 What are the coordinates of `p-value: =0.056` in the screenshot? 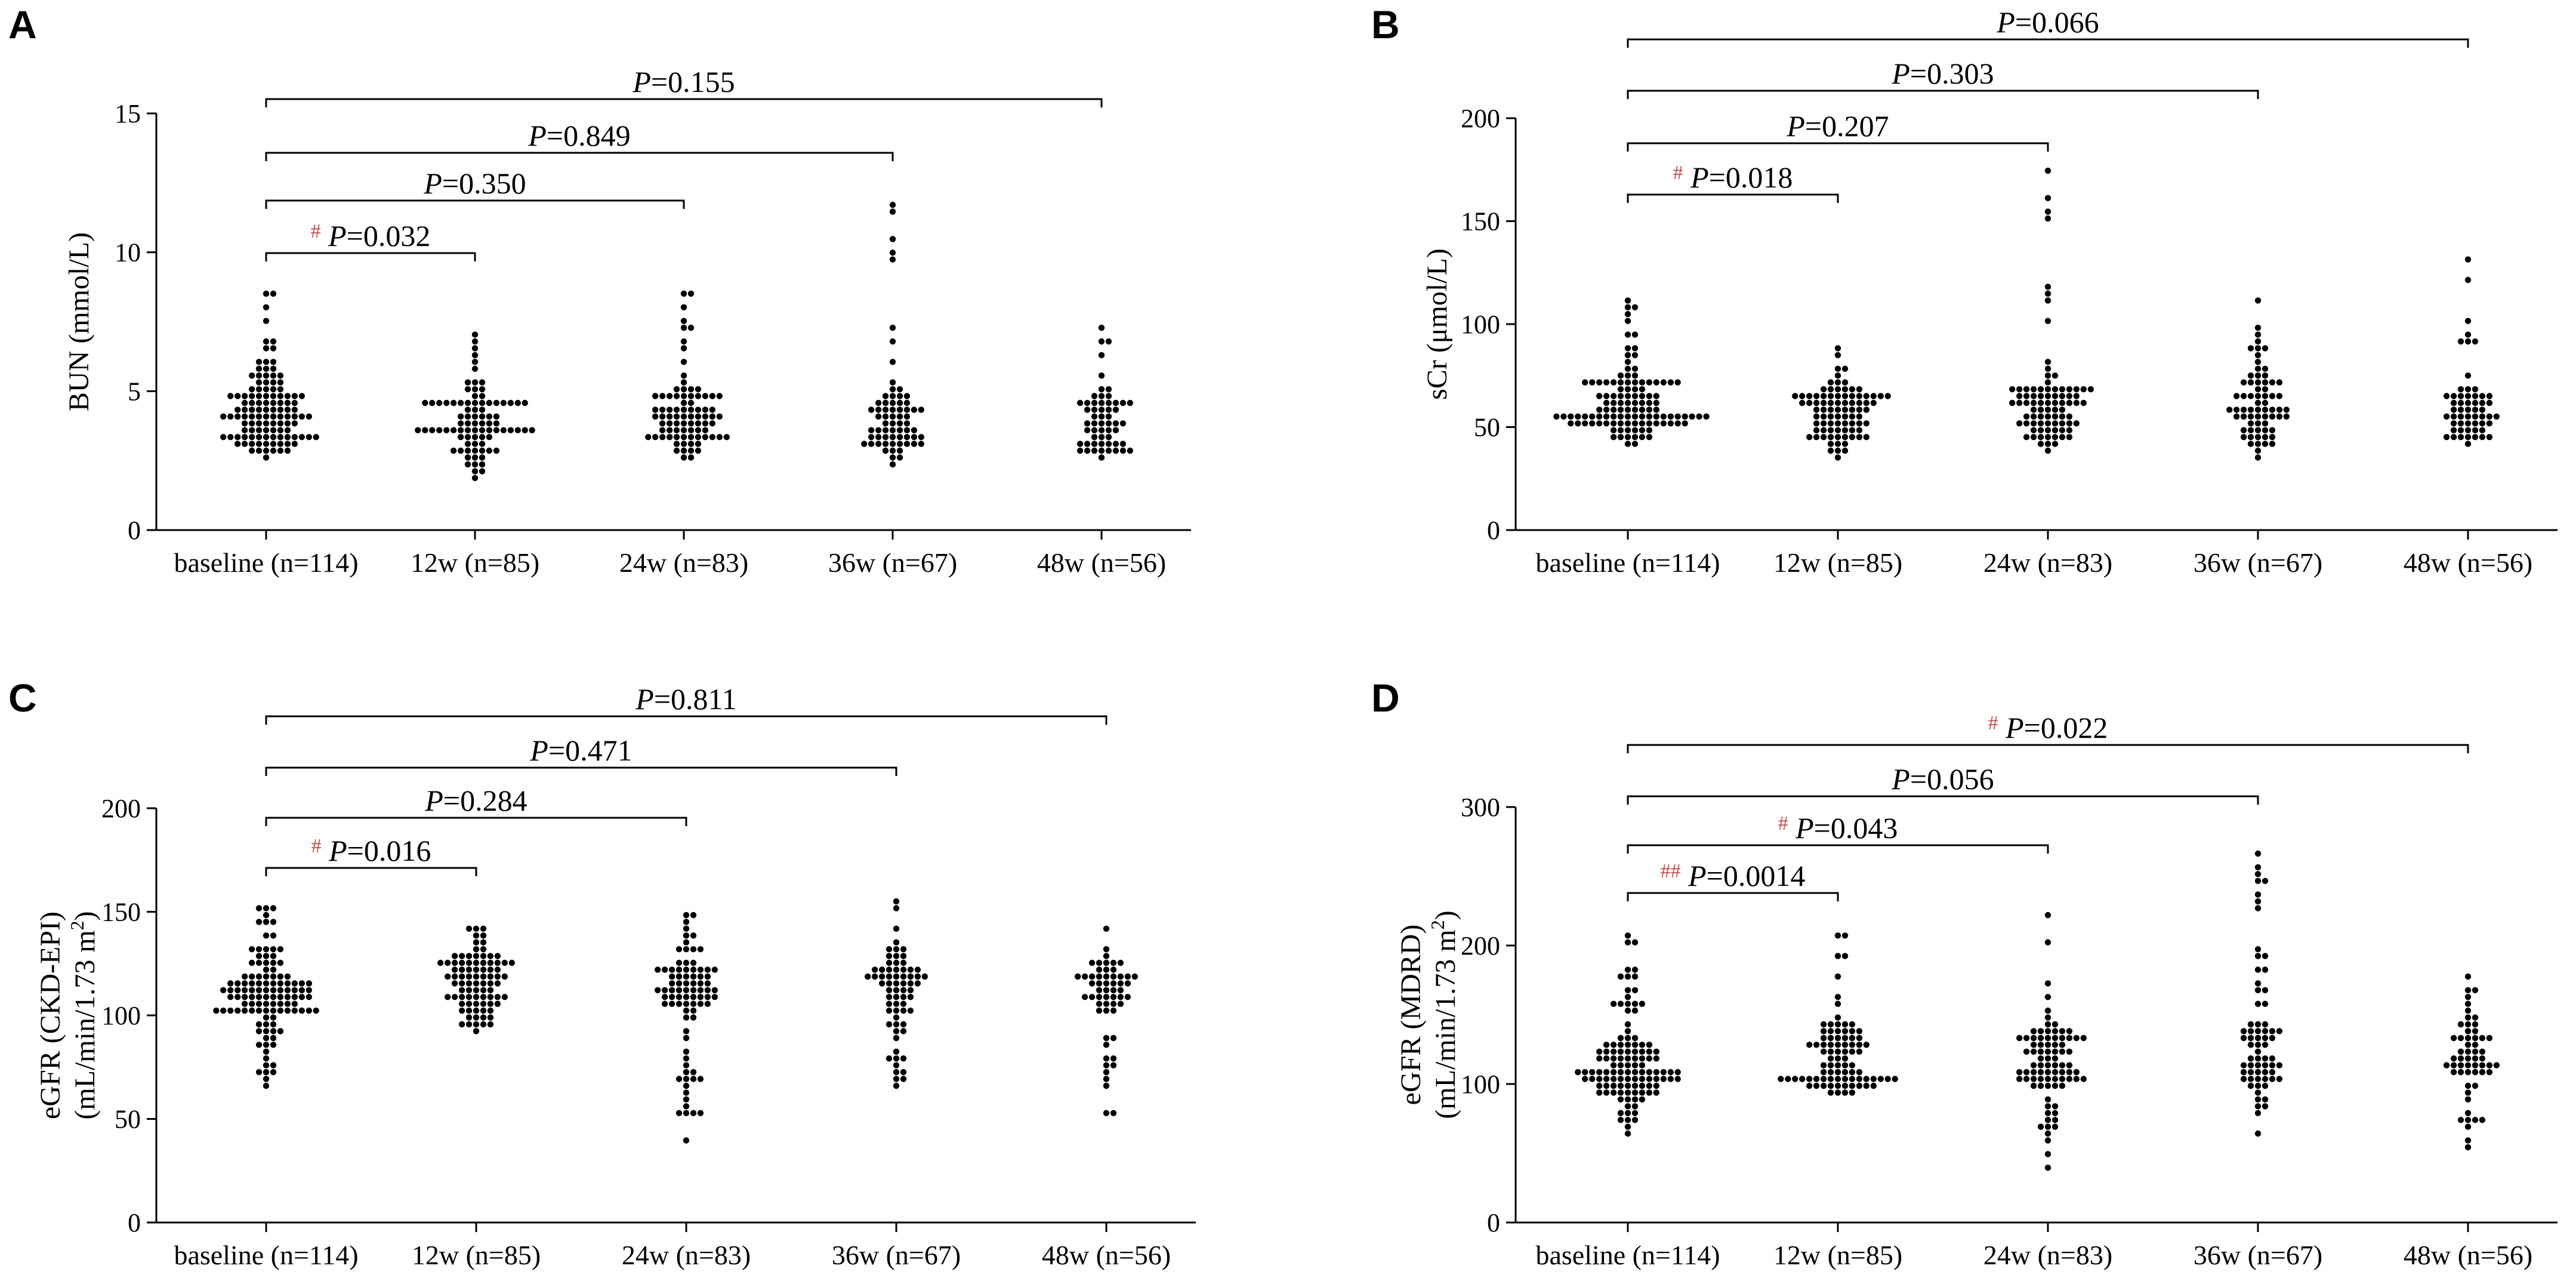 It's located at (1952, 779).